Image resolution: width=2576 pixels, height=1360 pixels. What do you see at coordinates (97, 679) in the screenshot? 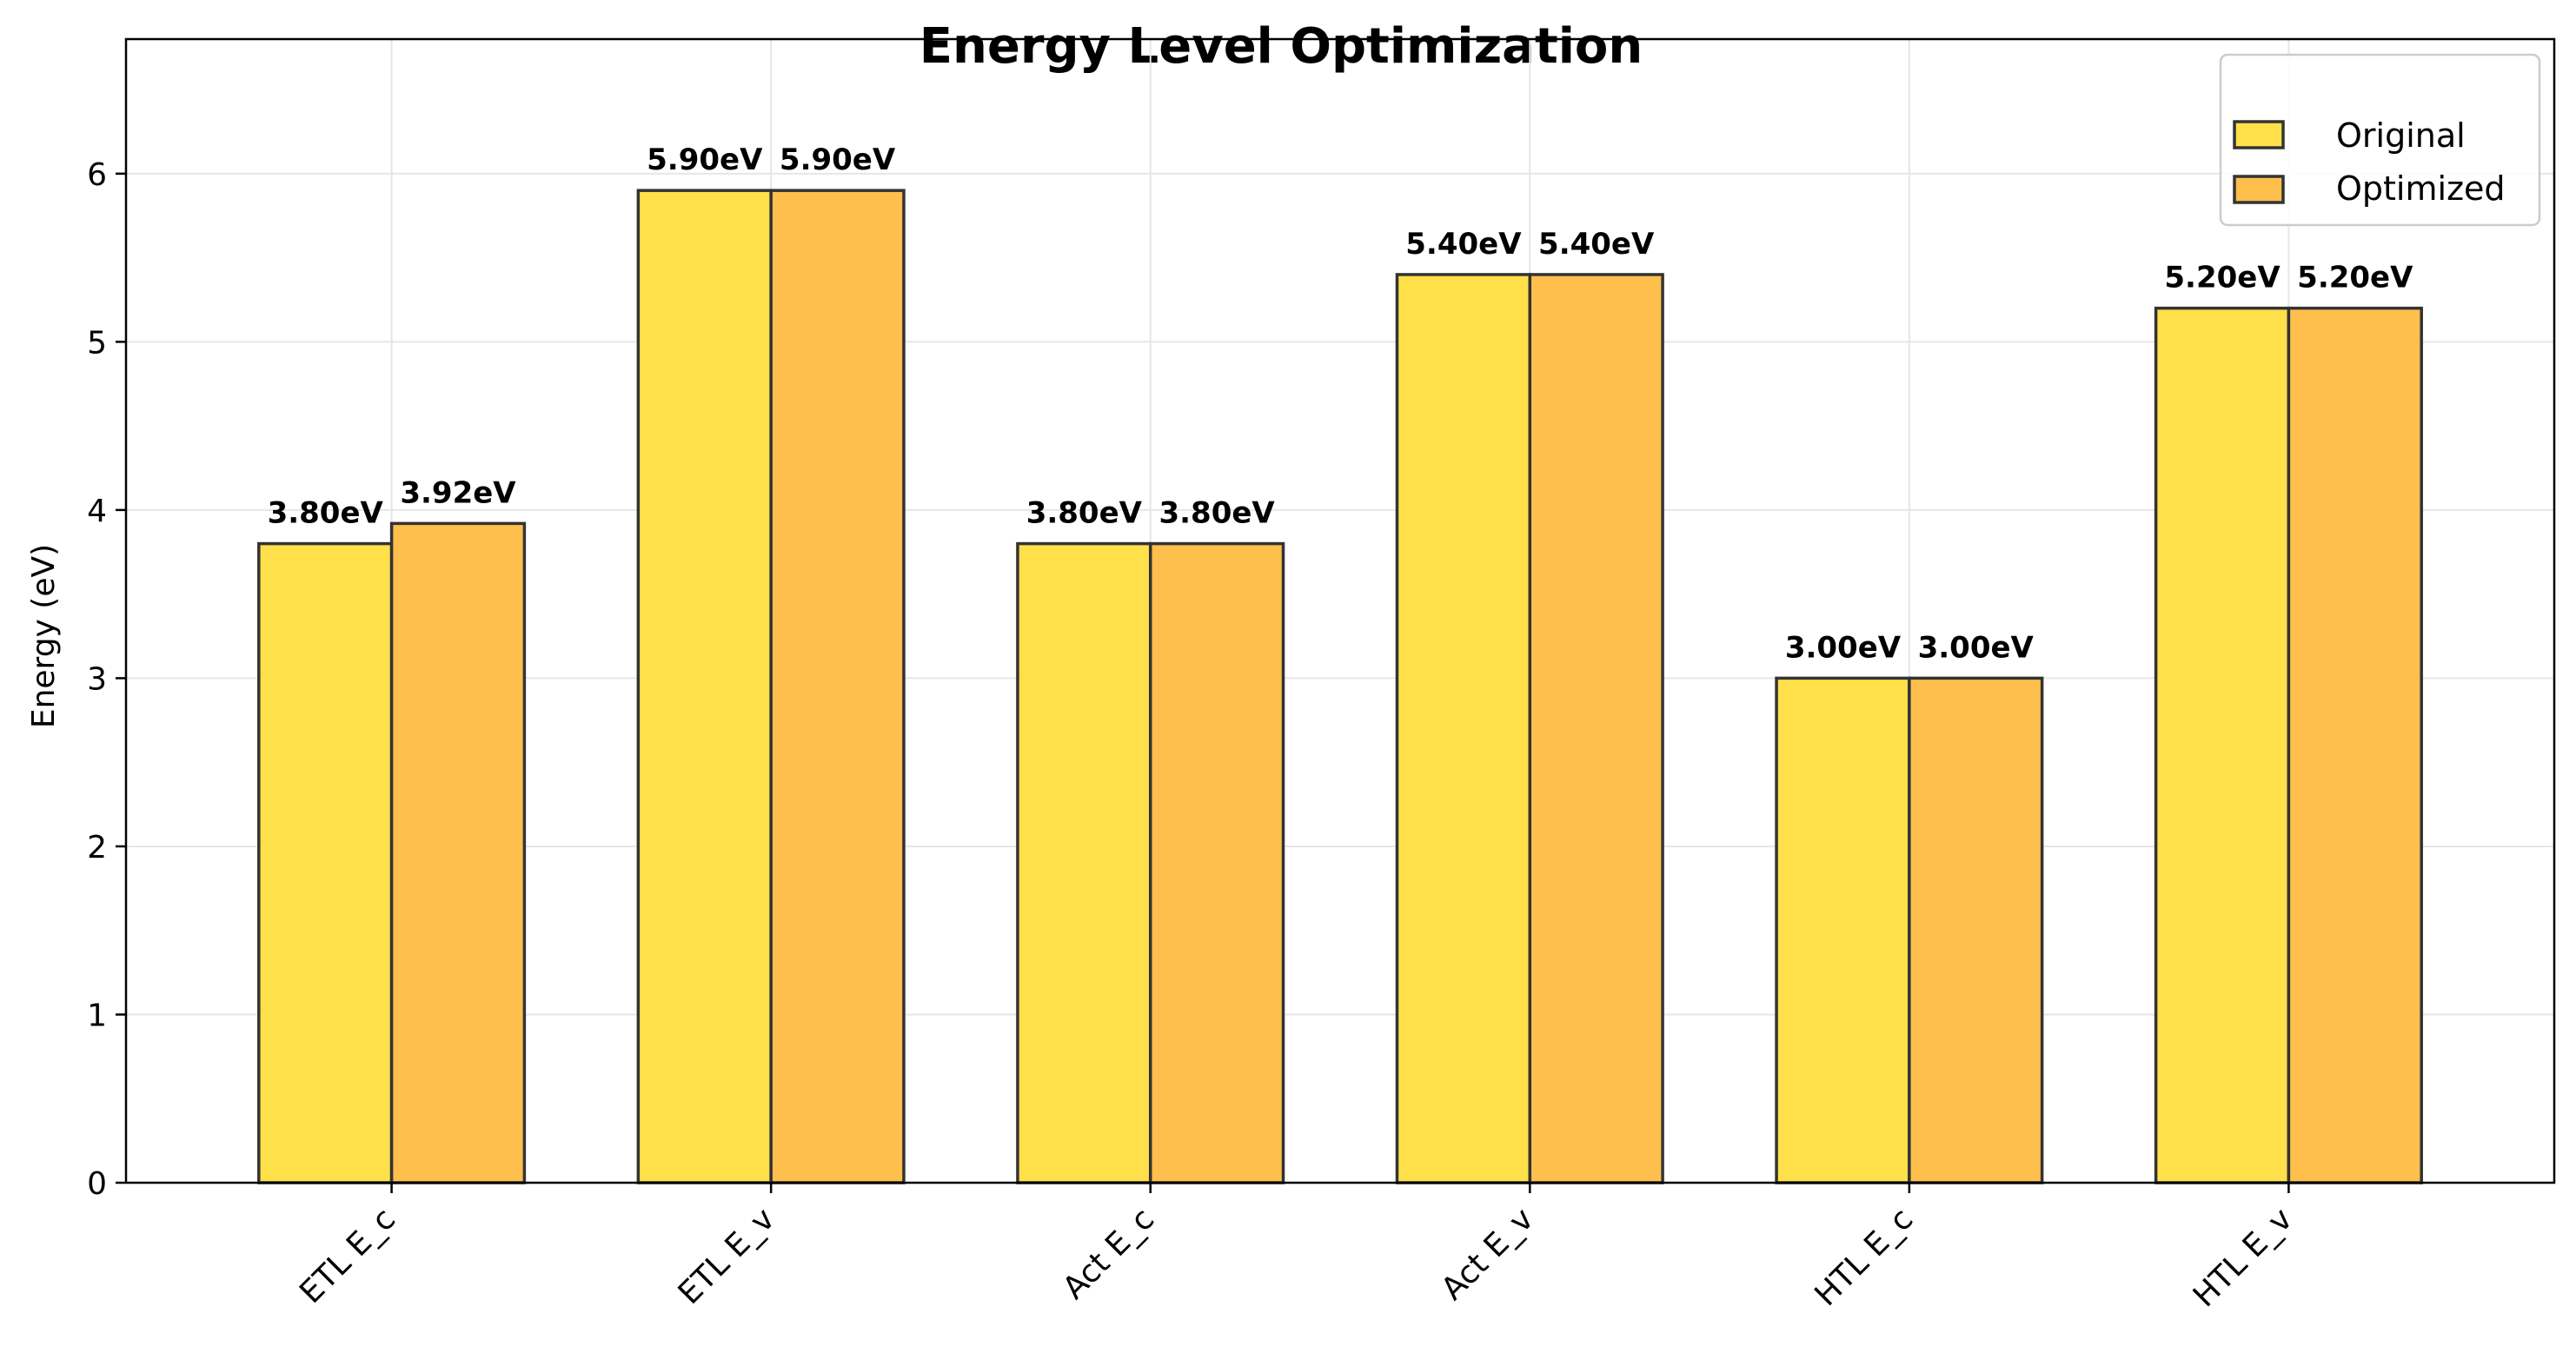
I see `y-tick-label: 3` at bounding box center [97, 679].